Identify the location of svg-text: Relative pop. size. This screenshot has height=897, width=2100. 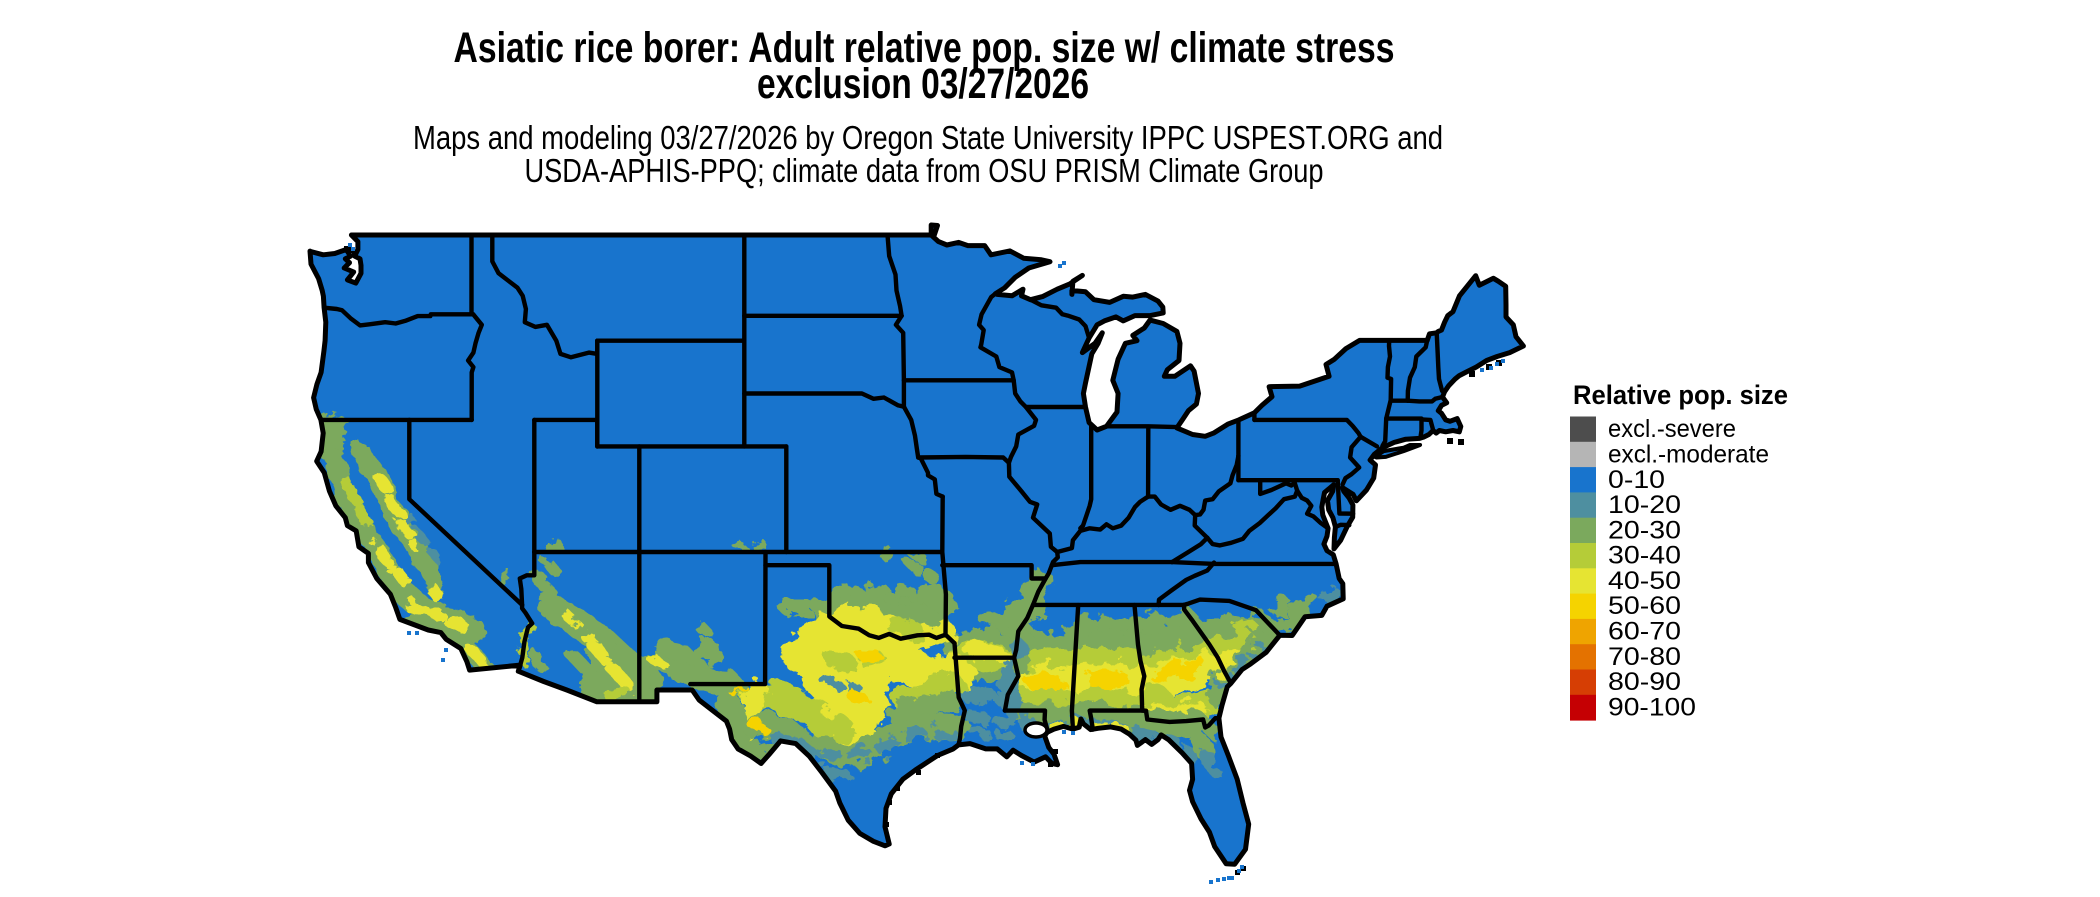
(1680, 395).